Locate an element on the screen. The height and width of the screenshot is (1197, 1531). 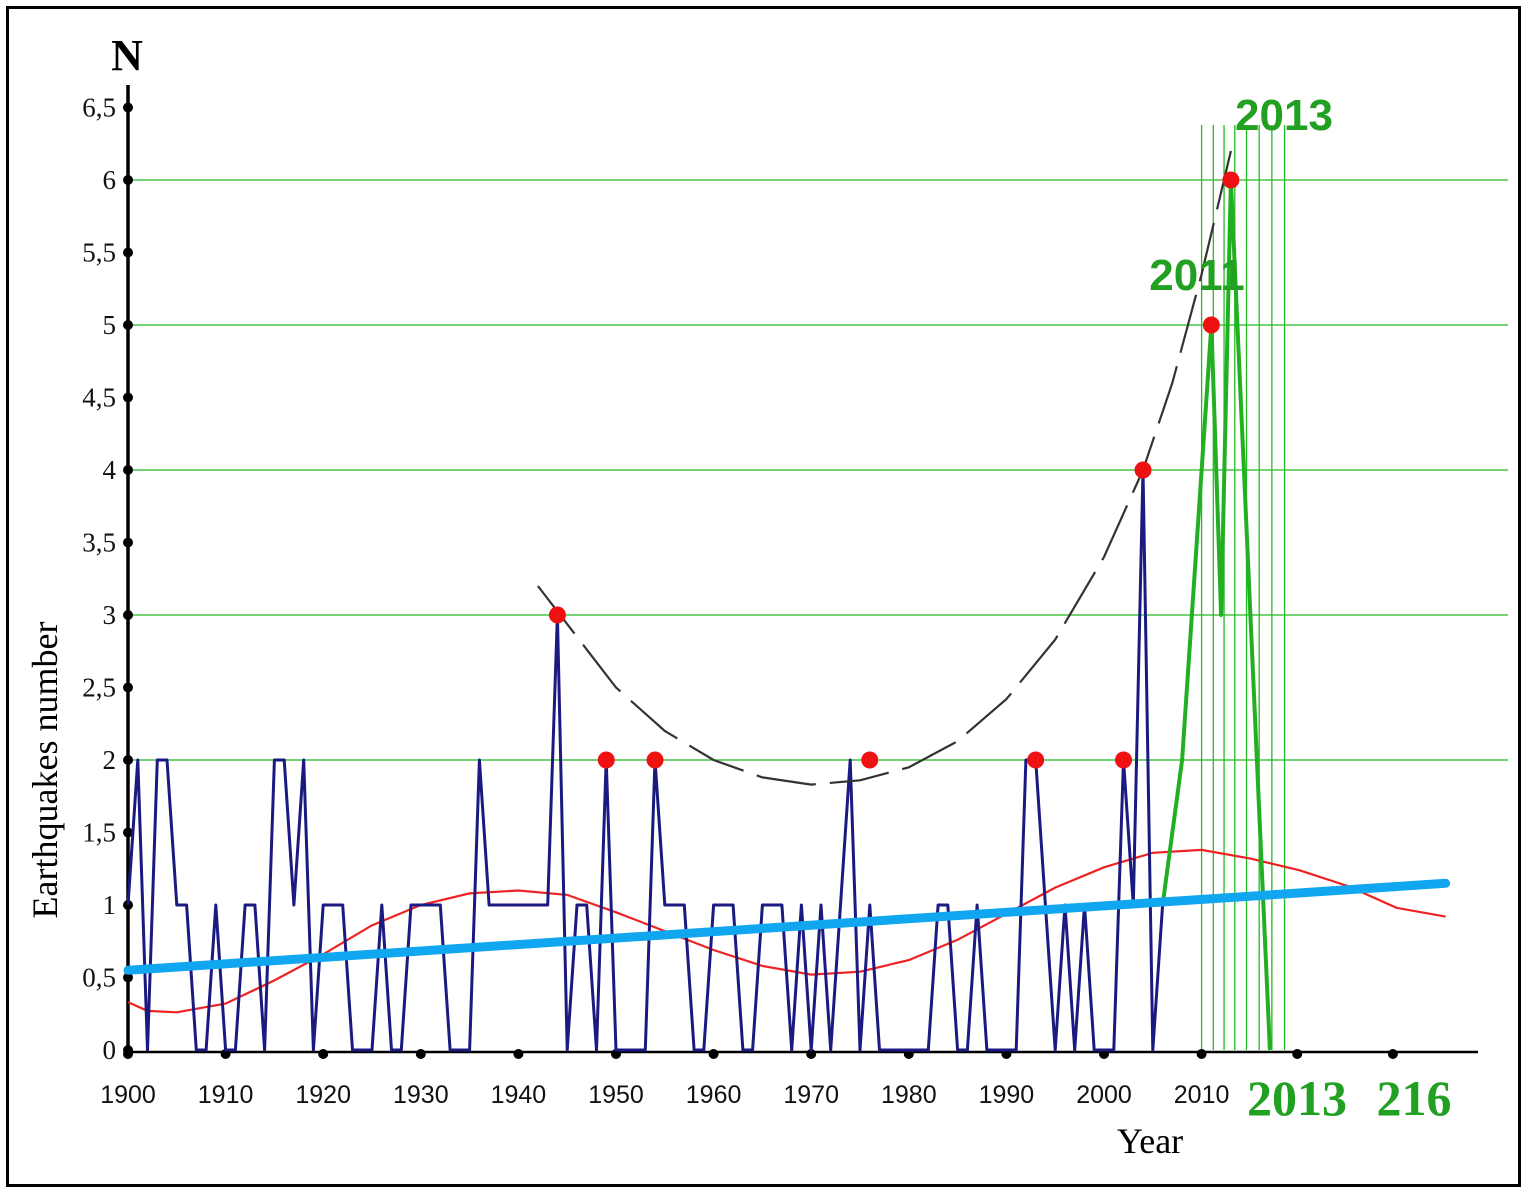
x-tick-label: 1980 is located at coordinates (909, 1095).